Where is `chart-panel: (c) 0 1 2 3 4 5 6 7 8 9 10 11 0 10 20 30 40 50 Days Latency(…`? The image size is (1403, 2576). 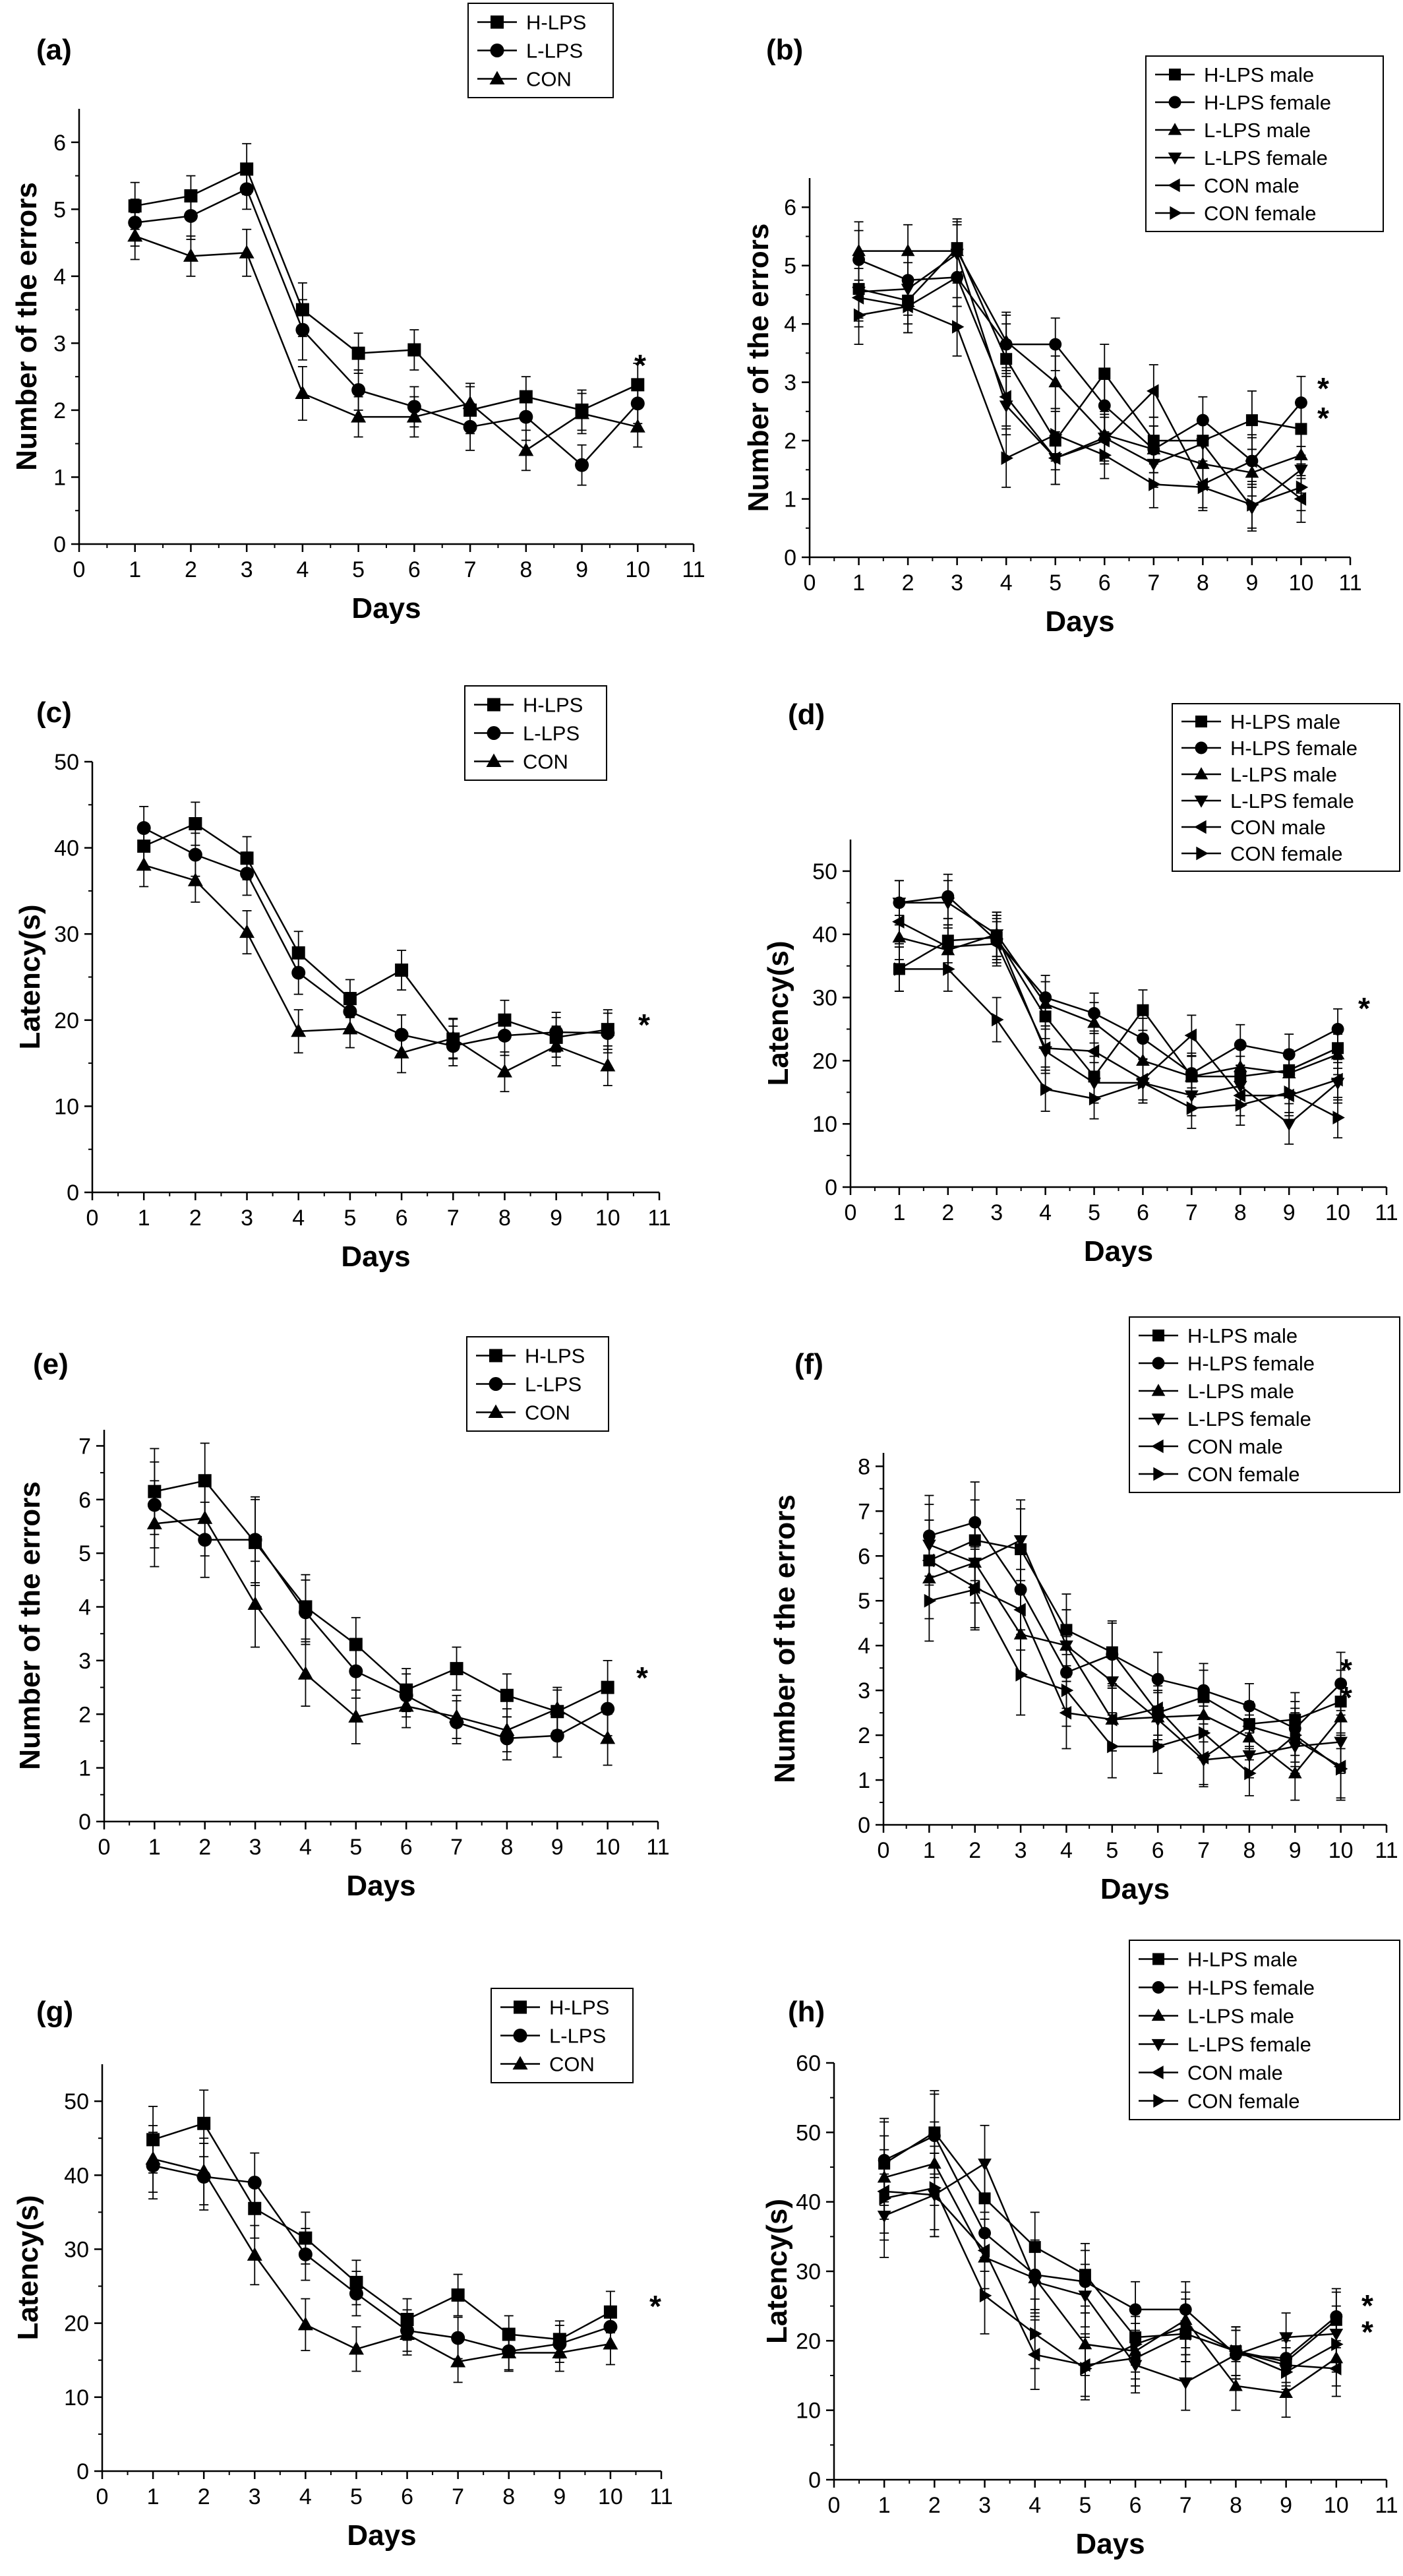 chart-panel: (c) 0 1 2 3 4 5 6 7 8 9 10 11 0 10 20 30 40 50 Days Latency(… is located at coordinates (342, 979).